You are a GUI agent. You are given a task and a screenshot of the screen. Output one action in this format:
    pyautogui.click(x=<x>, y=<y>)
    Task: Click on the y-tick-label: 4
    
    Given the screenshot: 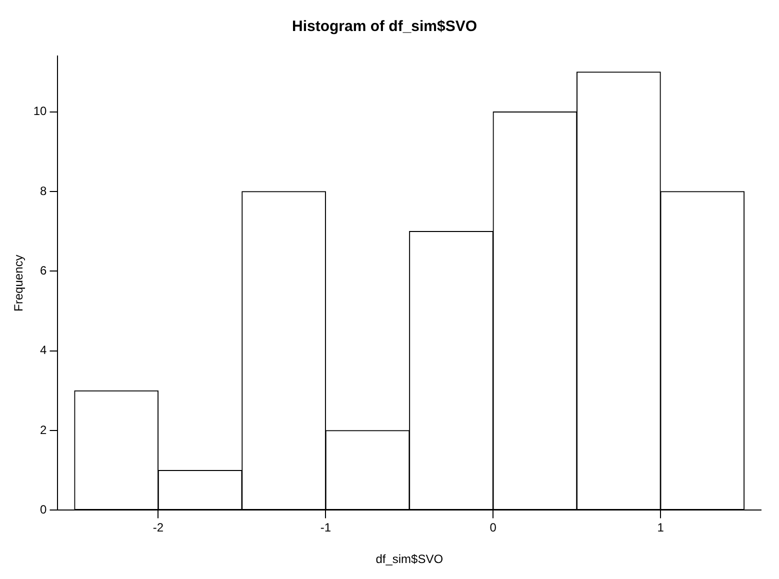 What is the action you would take?
    pyautogui.click(x=44, y=350)
    